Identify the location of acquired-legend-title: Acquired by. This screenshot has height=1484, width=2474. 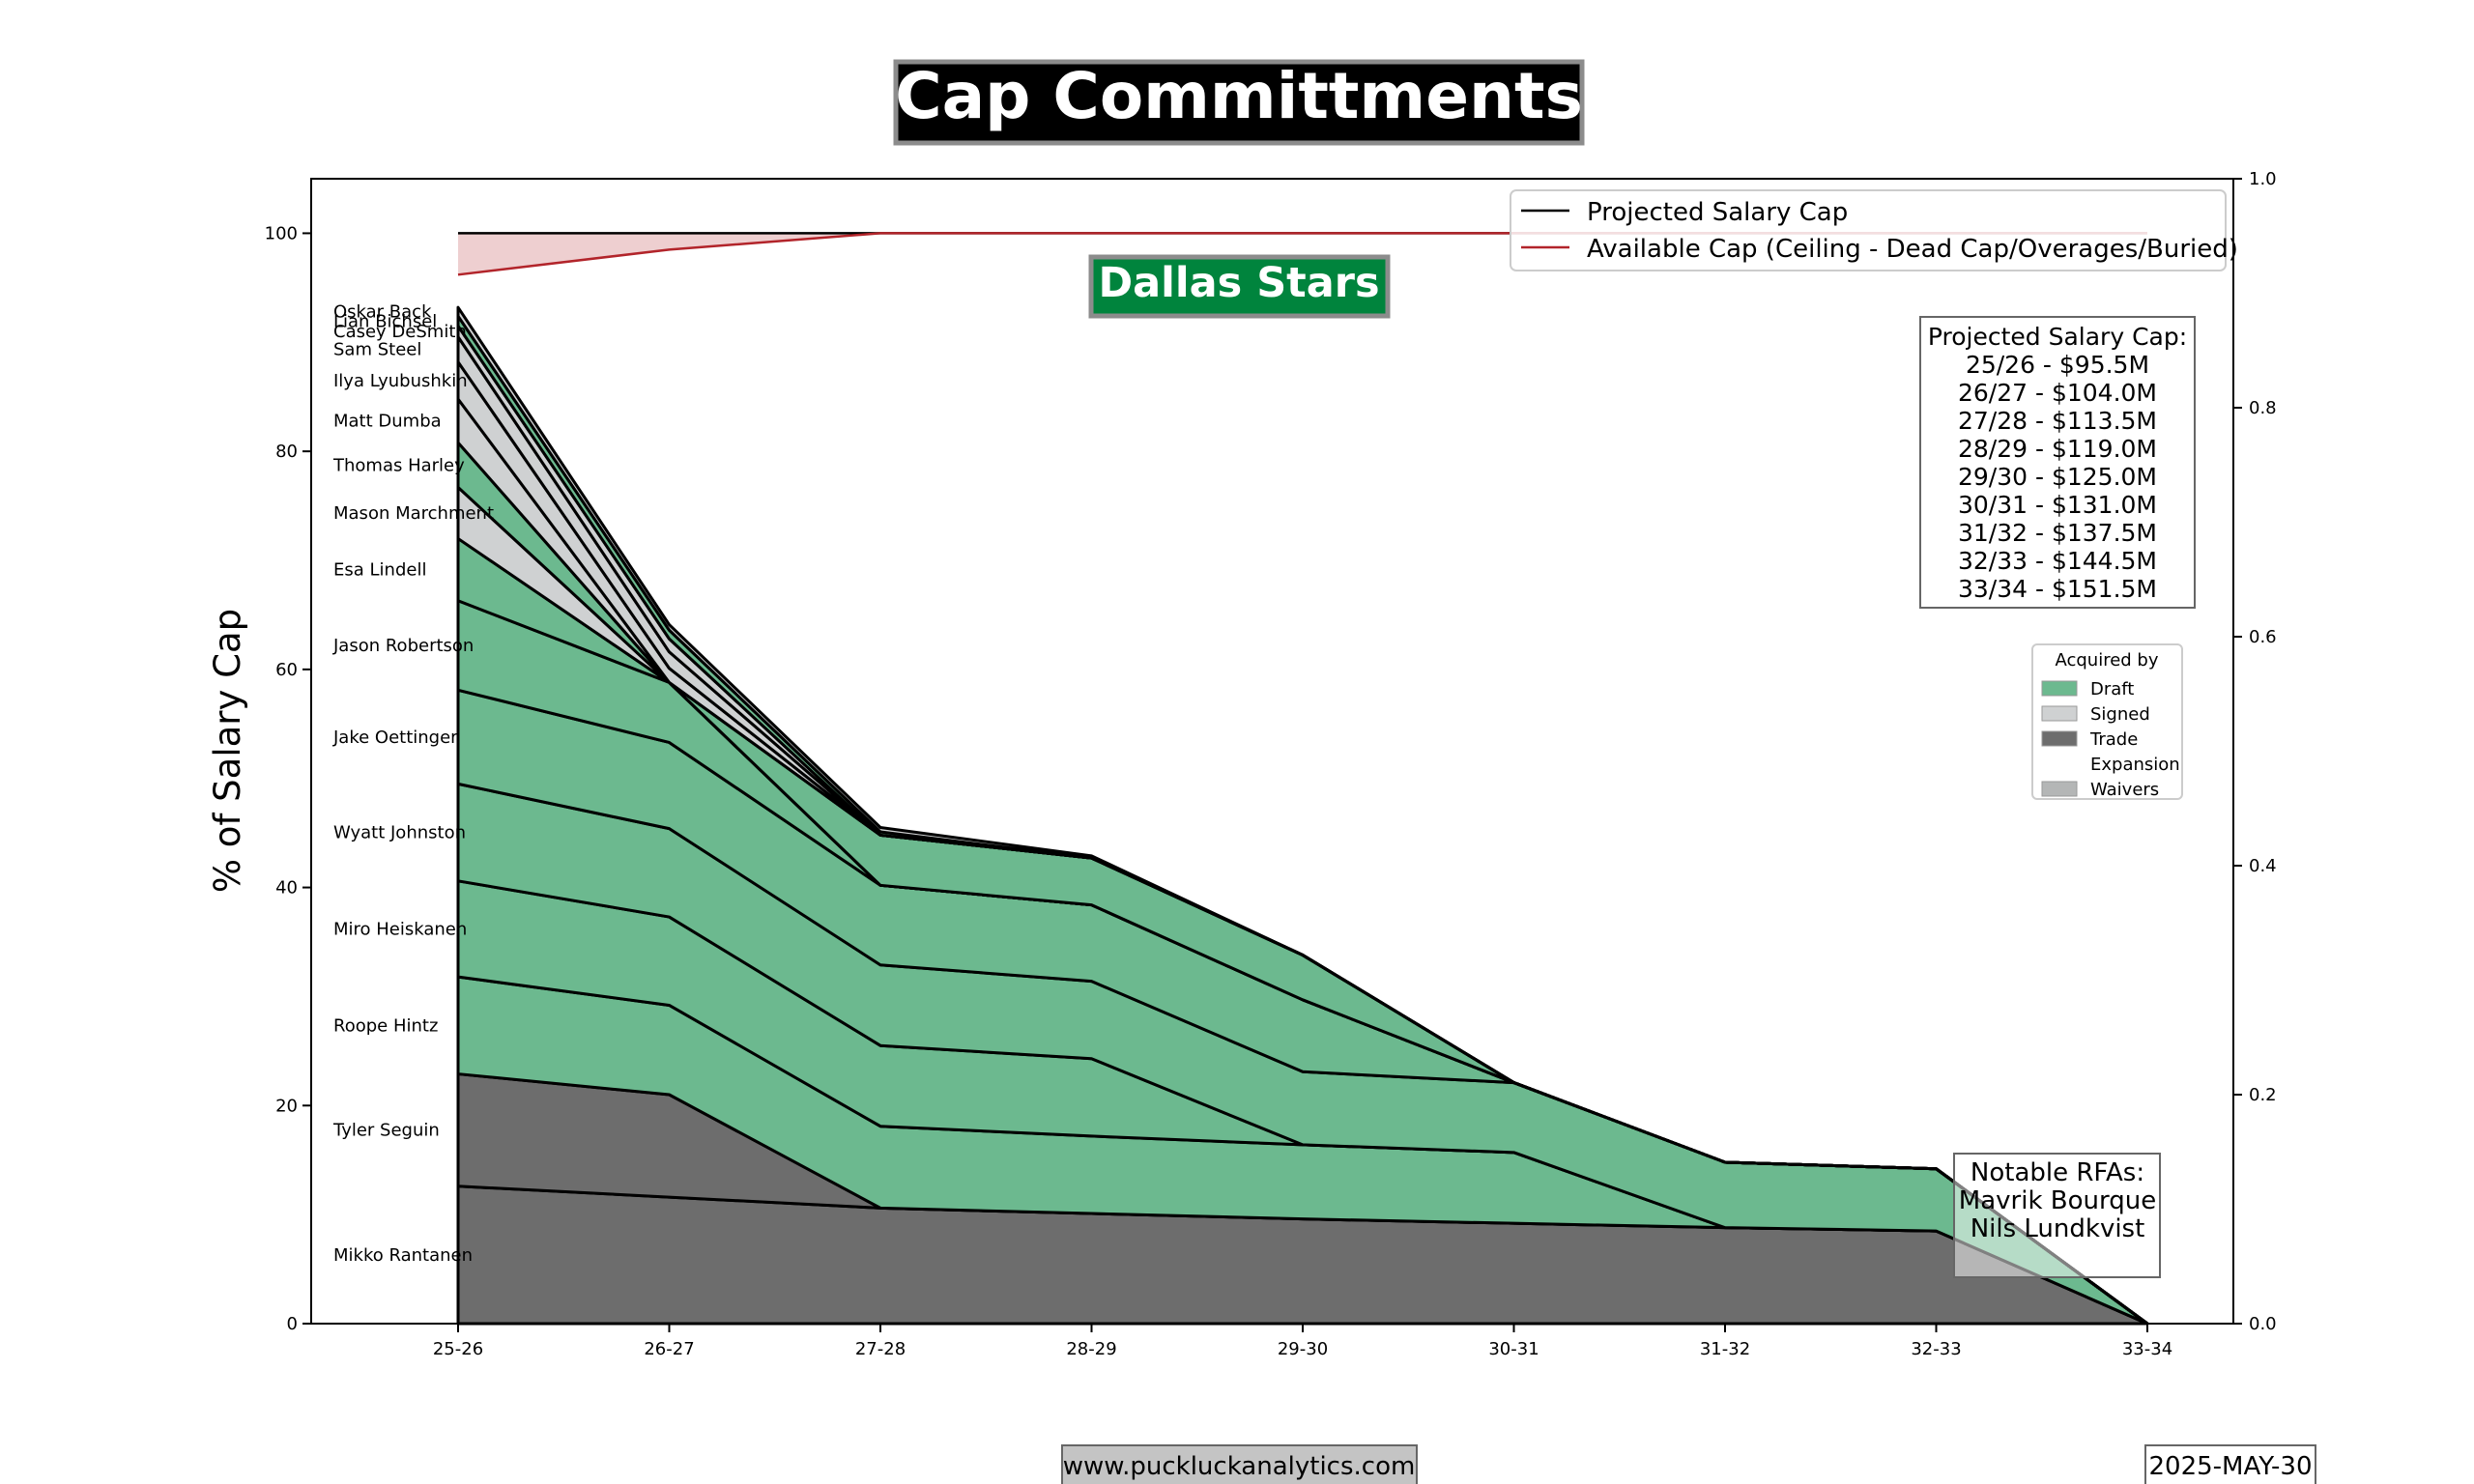
(2107, 661).